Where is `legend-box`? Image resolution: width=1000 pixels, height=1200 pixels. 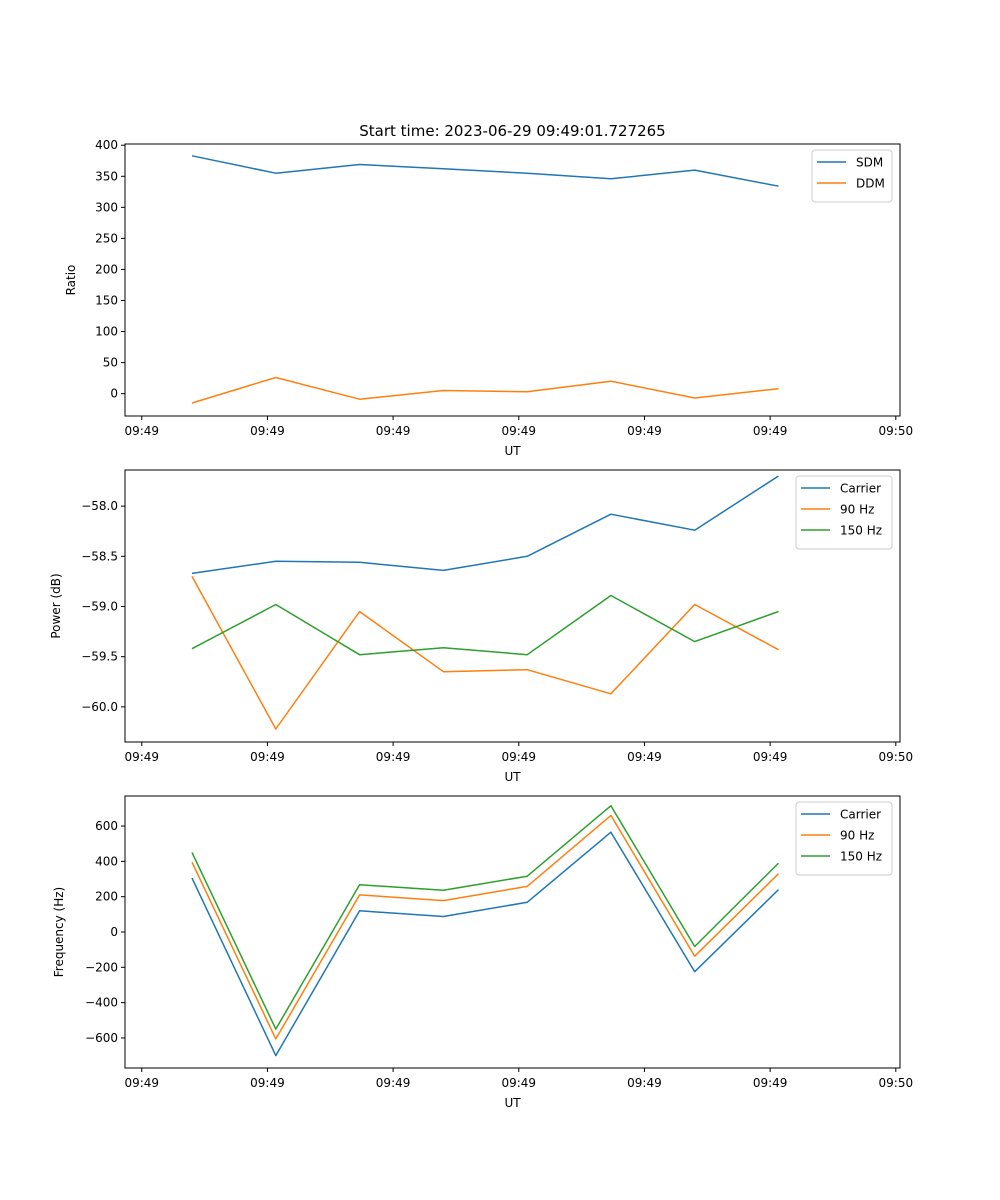
legend-box is located at coordinates (852, 176).